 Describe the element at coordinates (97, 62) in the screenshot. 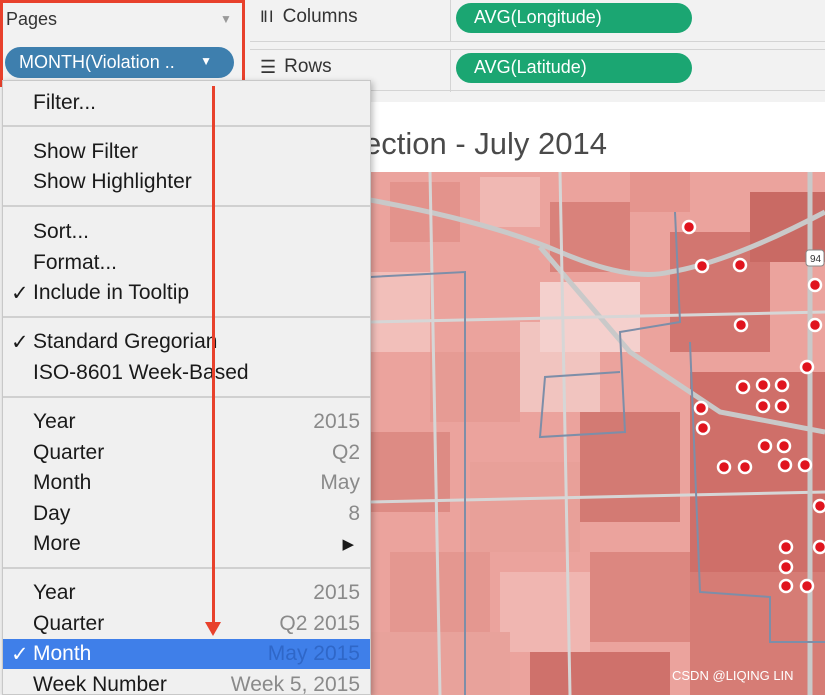

I see `month-field-pill-label: MONTH(Violation ..` at that location.